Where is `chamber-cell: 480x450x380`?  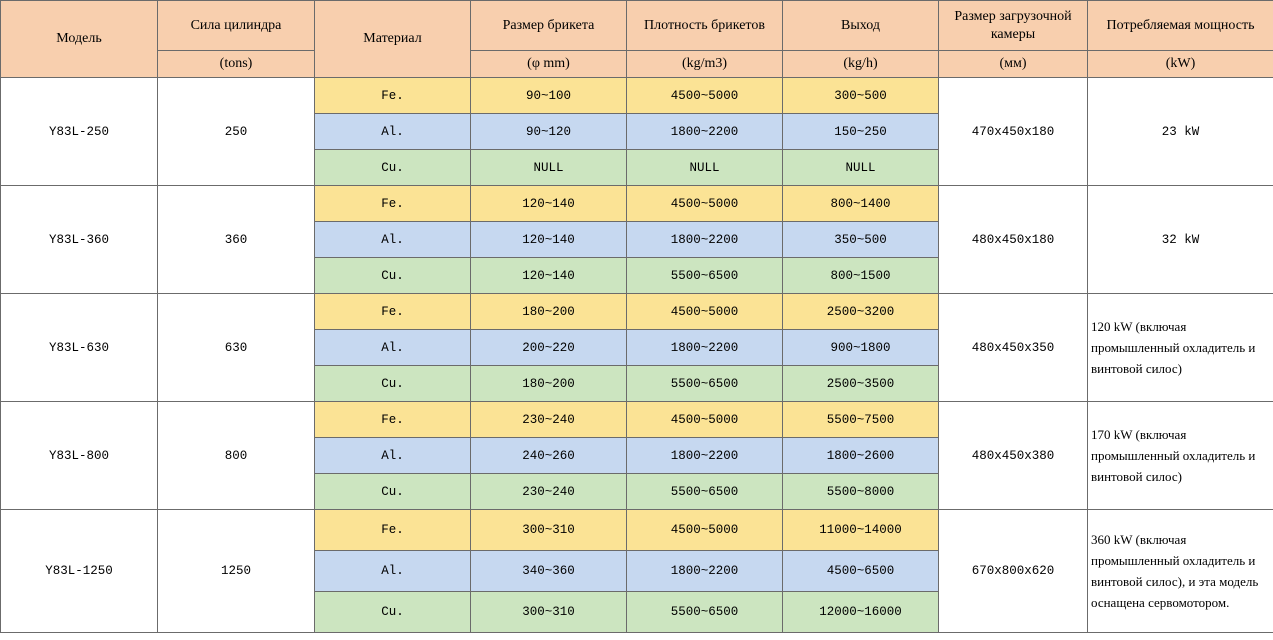
chamber-cell: 480x450x380 is located at coordinates (1013, 455).